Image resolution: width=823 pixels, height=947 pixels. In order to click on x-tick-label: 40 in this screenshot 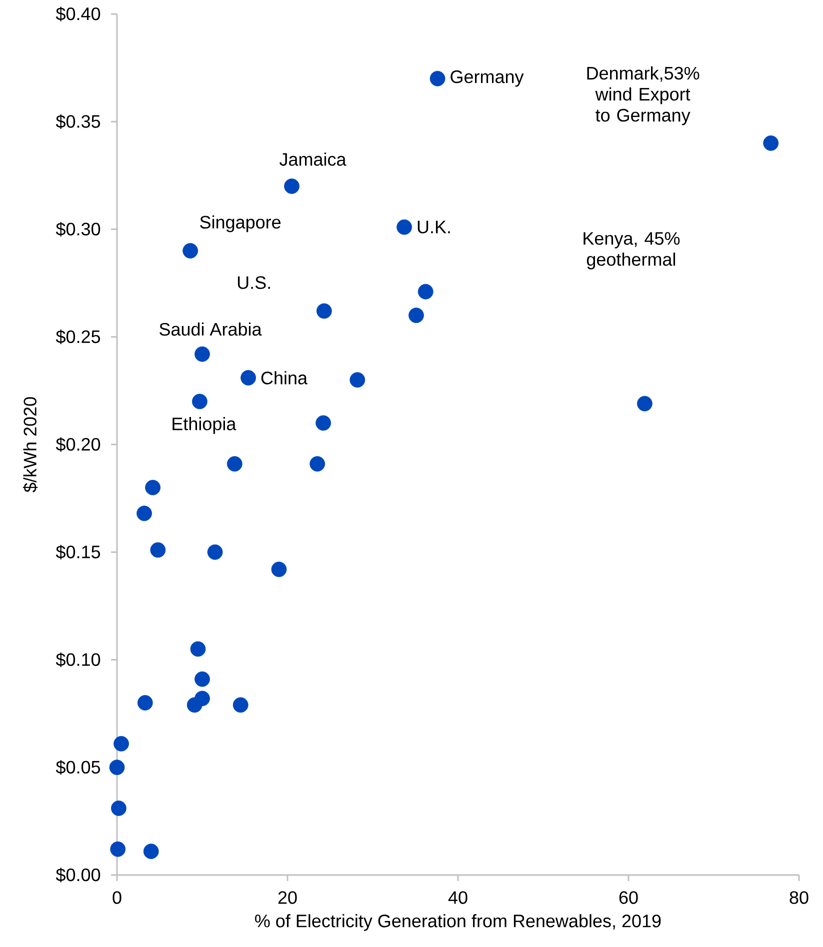, I will do `click(458, 897)`.